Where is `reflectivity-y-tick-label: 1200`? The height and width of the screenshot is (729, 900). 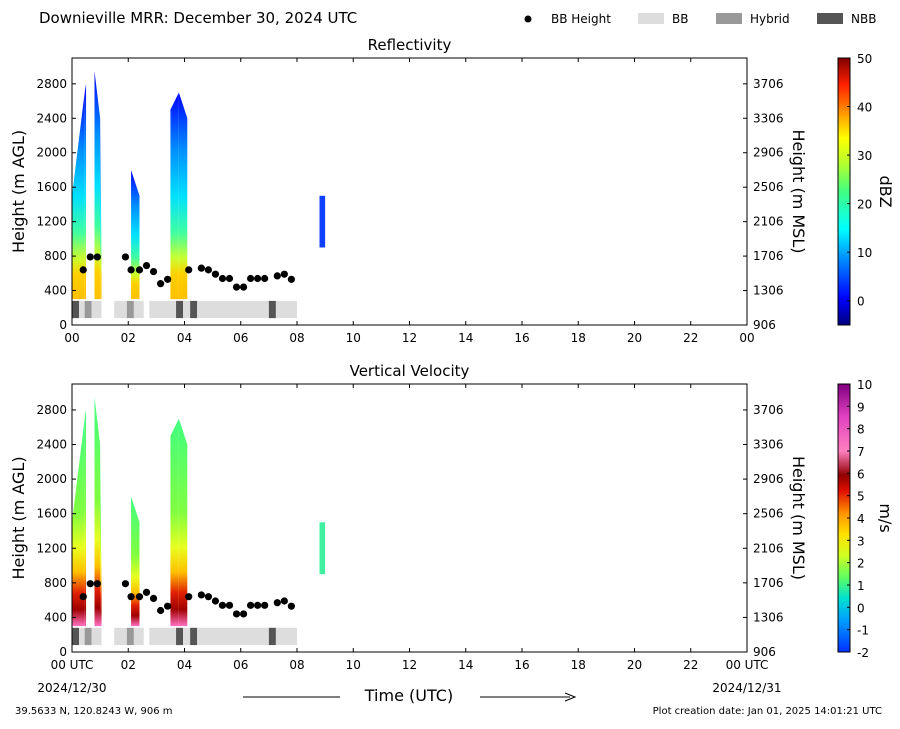
reflectivity-y-tick-label: 1200 is located at coordinates (51, 222).